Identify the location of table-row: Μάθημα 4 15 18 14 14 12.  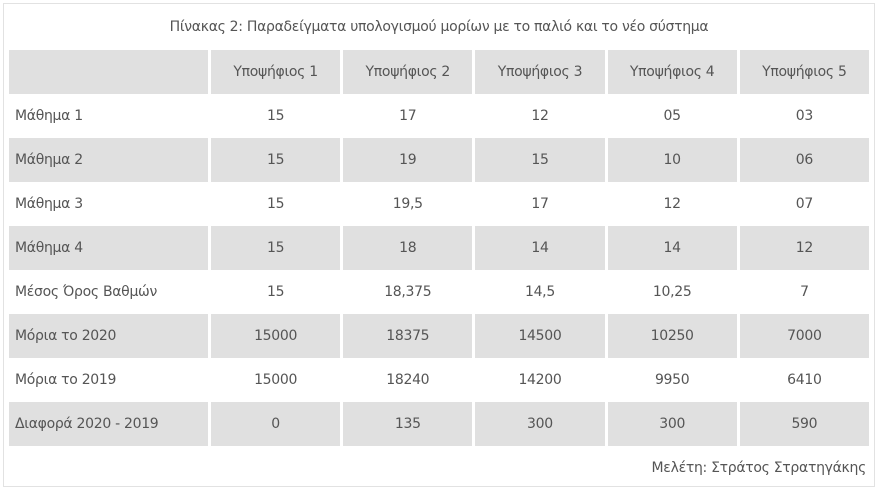
(439, 248).